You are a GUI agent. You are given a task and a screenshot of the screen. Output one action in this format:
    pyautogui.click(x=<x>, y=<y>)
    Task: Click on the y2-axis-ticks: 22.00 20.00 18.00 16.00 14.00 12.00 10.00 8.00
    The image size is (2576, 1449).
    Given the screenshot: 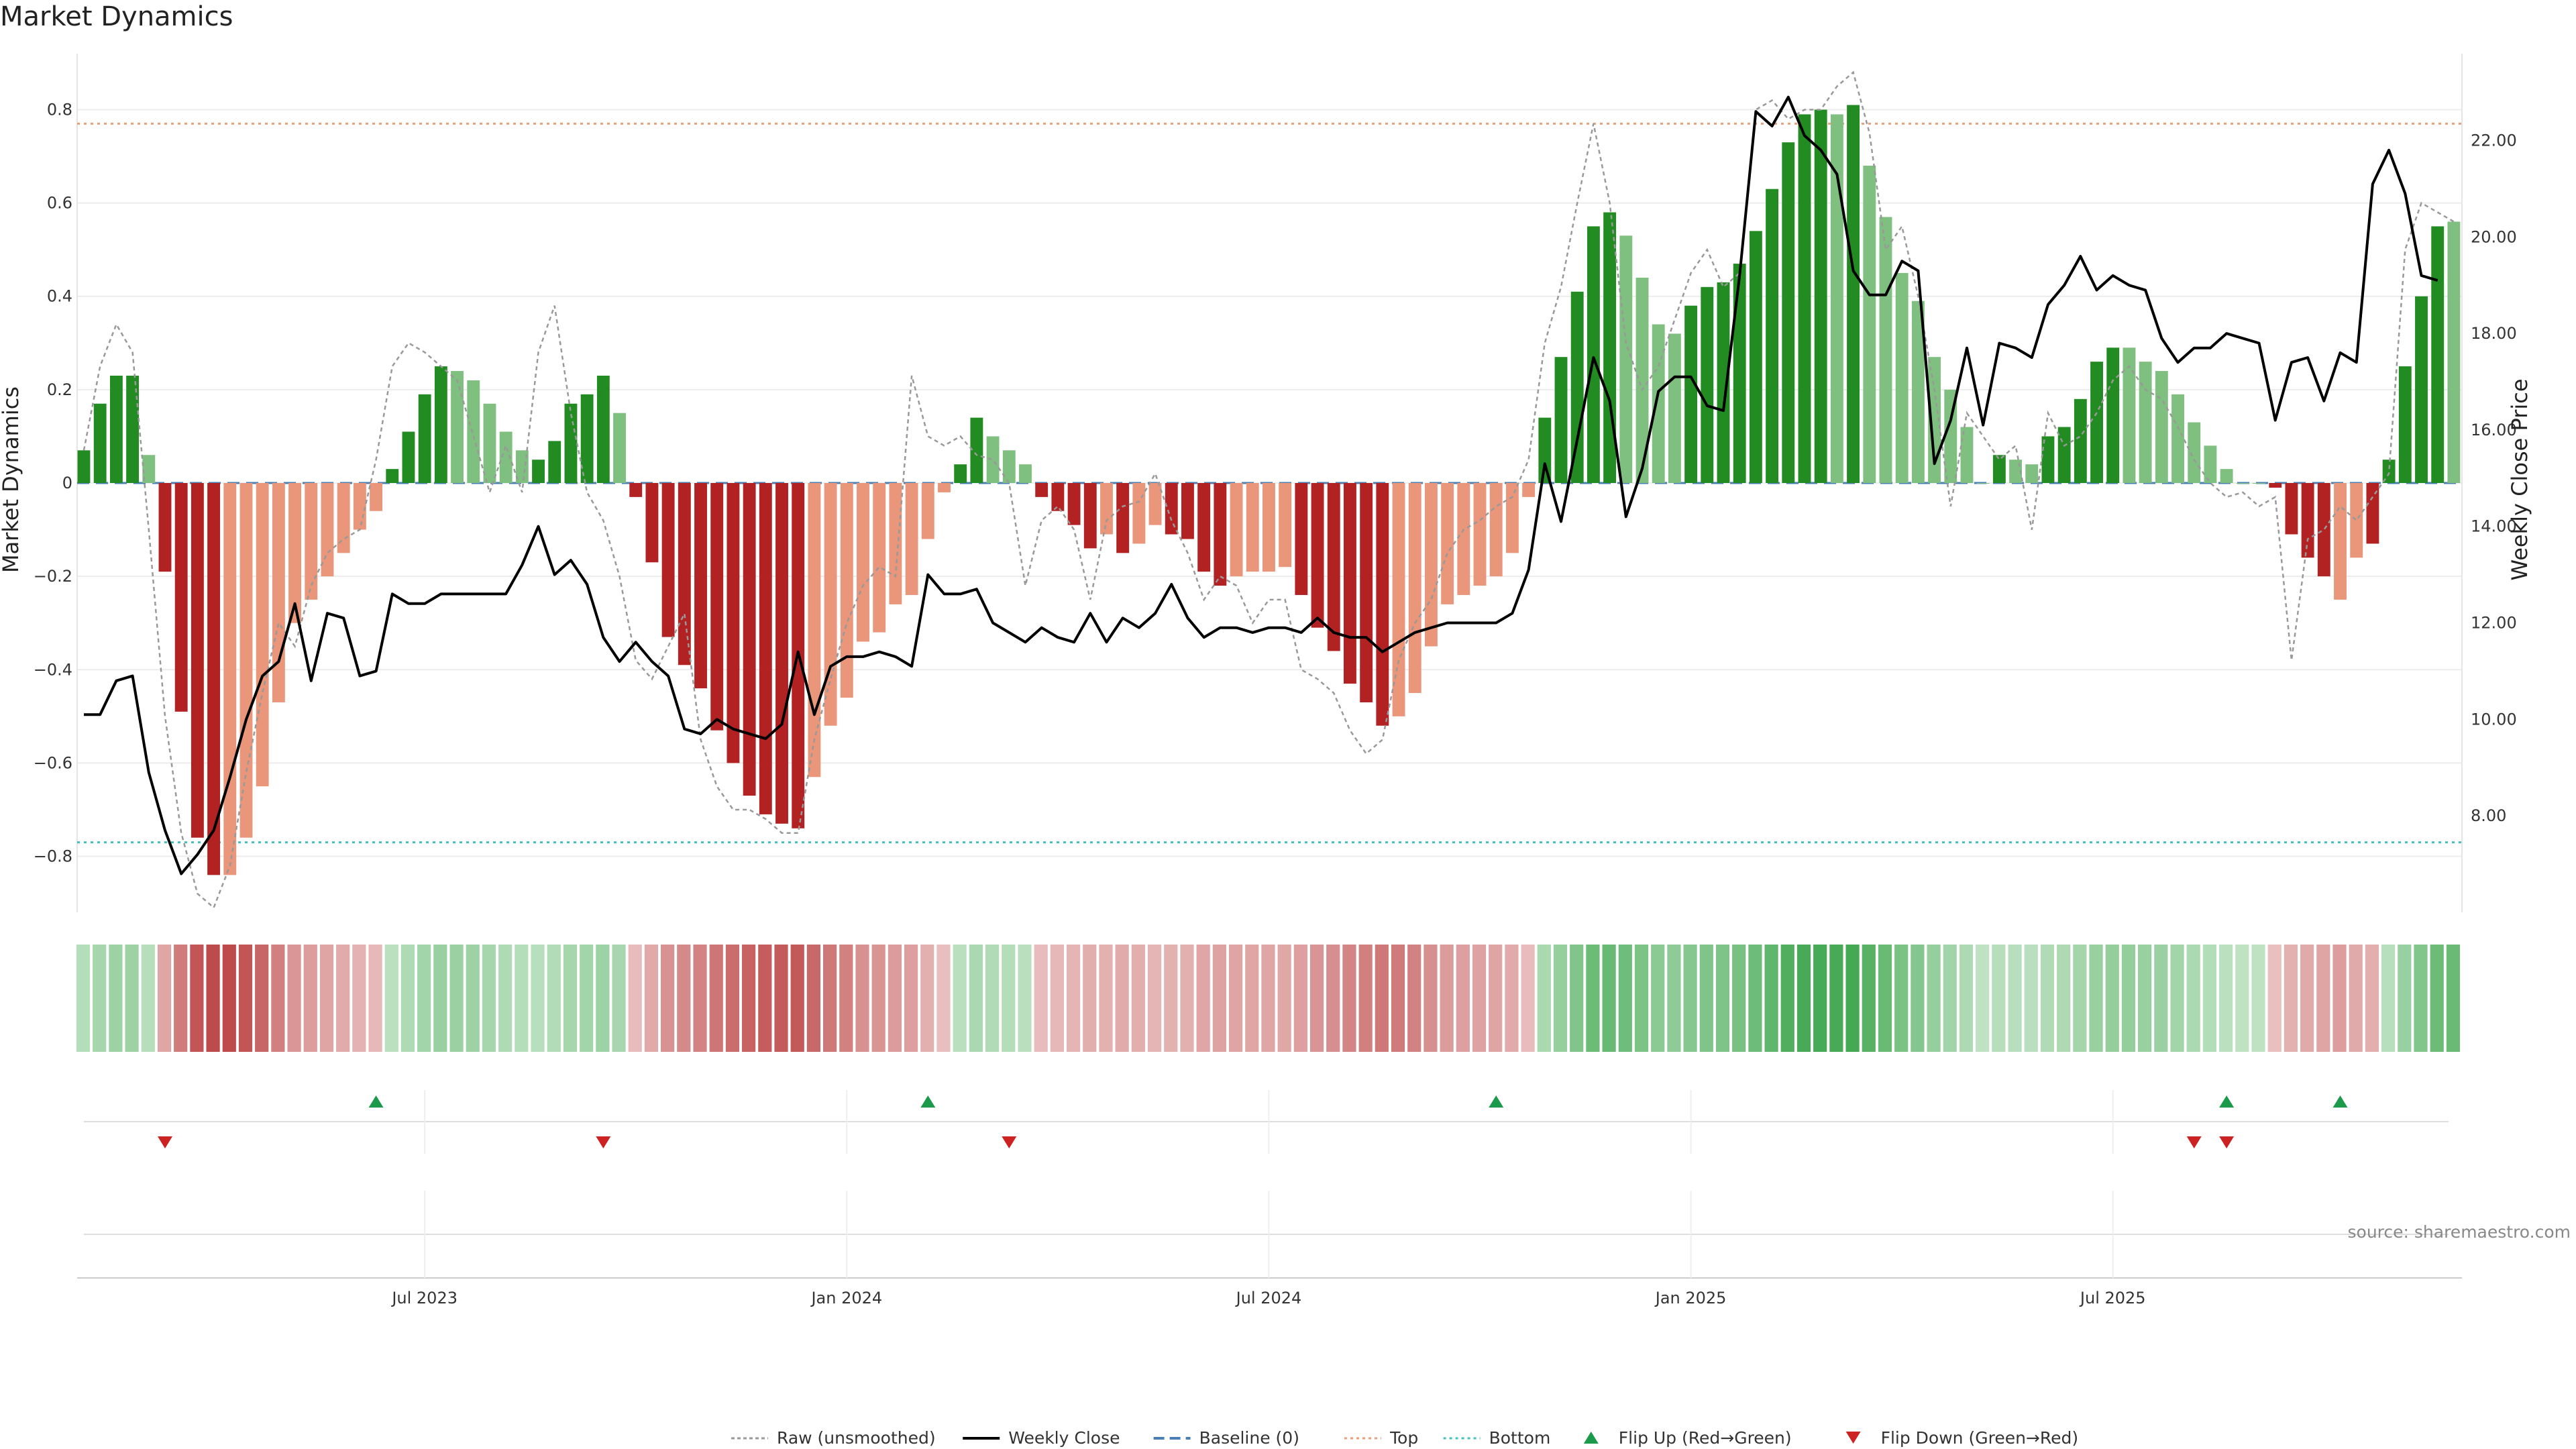 What is the action you would take?
    pyautogui.click(x=2494, y=478)
    